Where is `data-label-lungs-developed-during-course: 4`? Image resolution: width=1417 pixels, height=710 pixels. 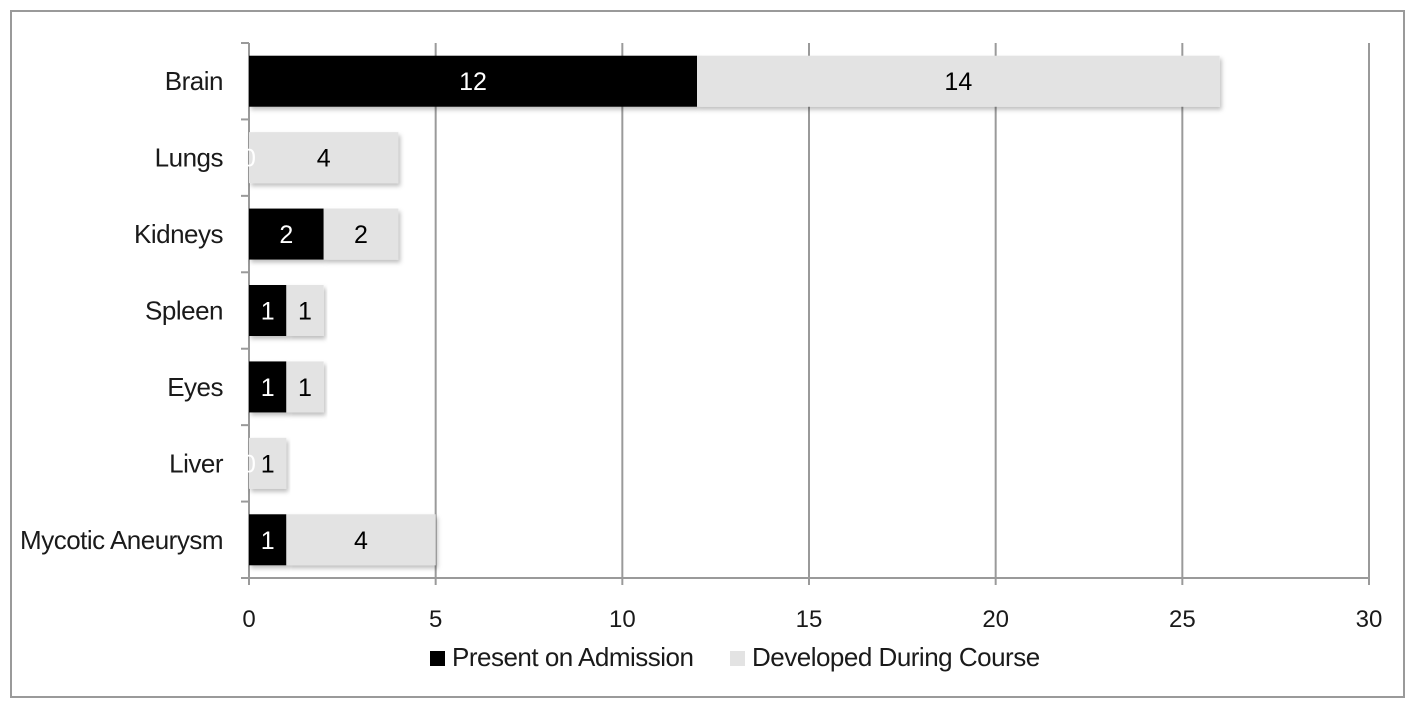 data-label-lungs-developed-during-course: 4 is located at coordinates (324, 159).